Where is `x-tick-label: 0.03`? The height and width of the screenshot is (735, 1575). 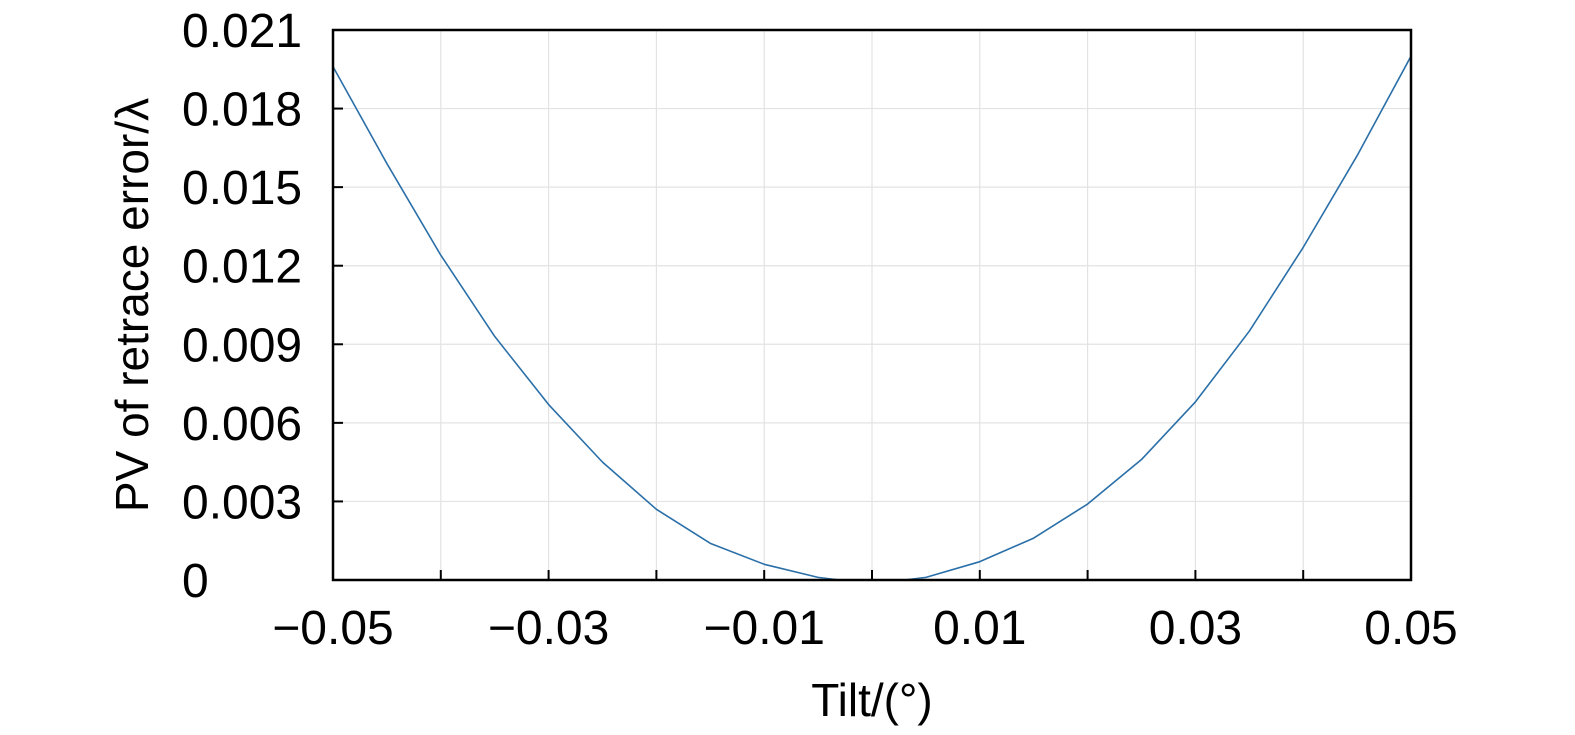 x-tick-label: 0.03 is located at coordinates (1195, 628).